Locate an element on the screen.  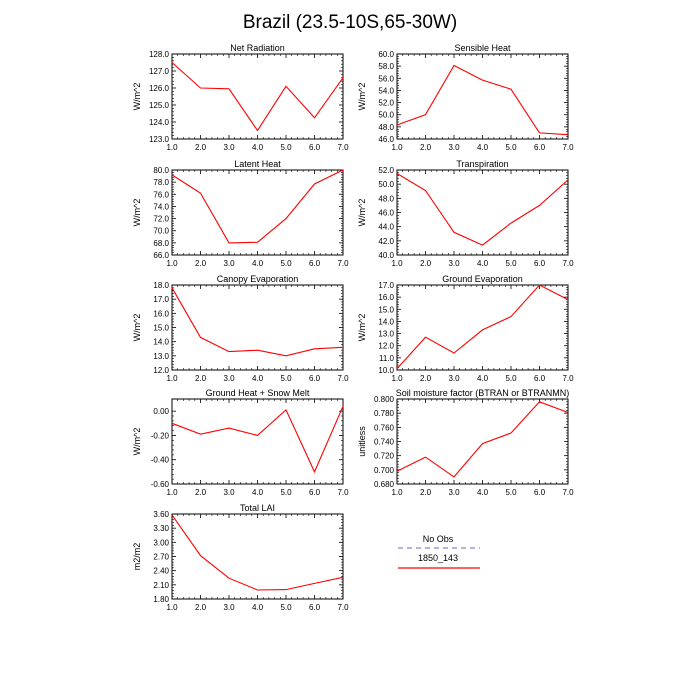
transpiration-ytick-label: 48.0 is located at coordinates (386, 198).